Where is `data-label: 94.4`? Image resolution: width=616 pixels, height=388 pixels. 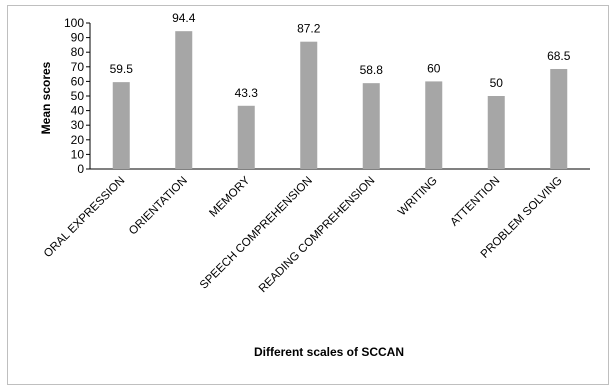
data-label: 94.4 is located at coordinates (184, 18).